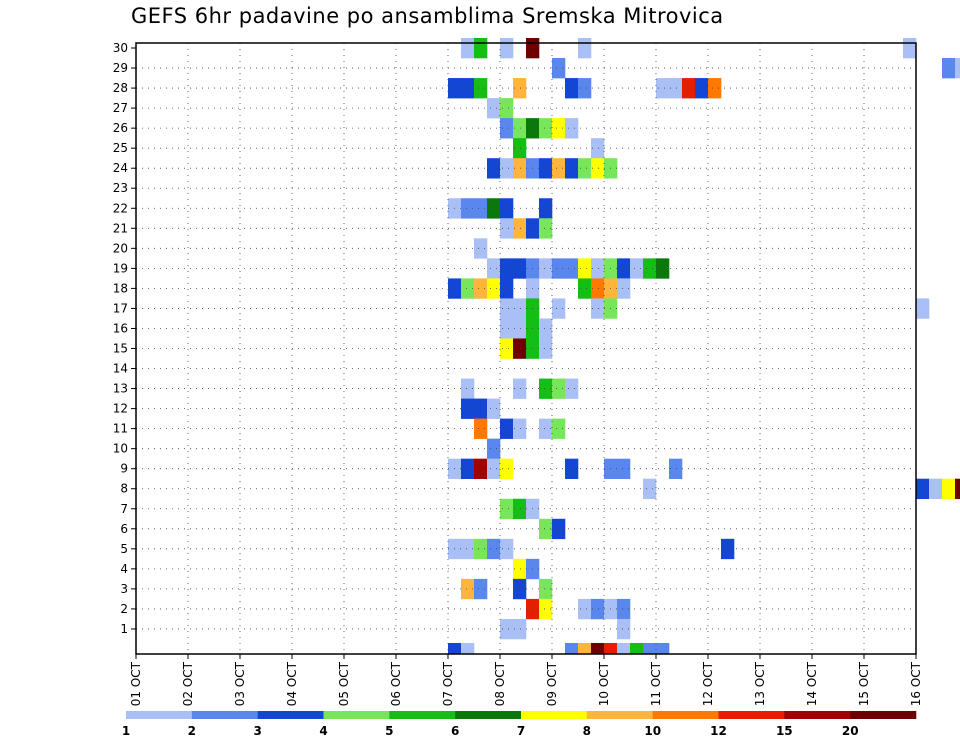 The image size is (960, 742). Describe the element at coordinates (258, 731) in the screenshot. I see `colorbar-label: 3` at that location.